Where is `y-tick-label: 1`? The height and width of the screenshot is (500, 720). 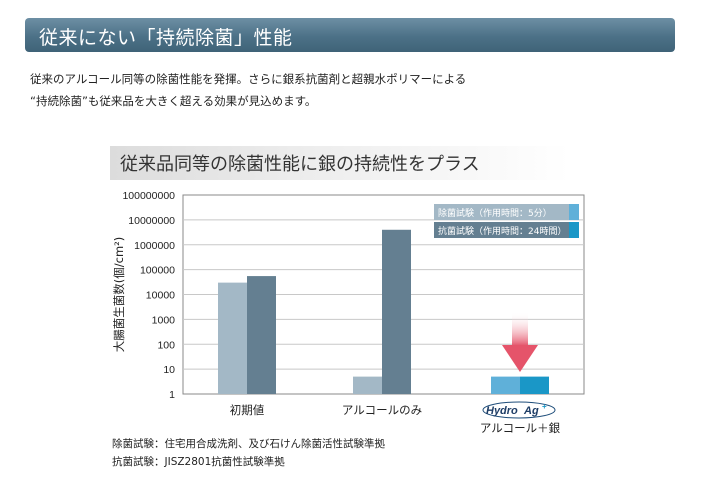 y-tick-label: 1 is located at coordinates (172, 395).